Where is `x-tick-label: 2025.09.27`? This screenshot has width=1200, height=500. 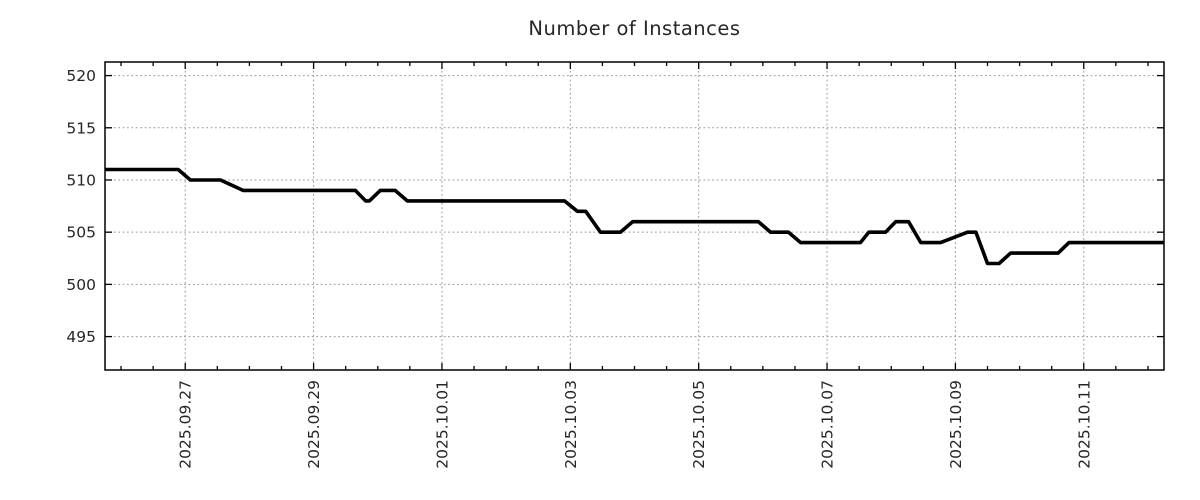 x-tick-label: 2025.09.27 is located at coordinates (186, 424).